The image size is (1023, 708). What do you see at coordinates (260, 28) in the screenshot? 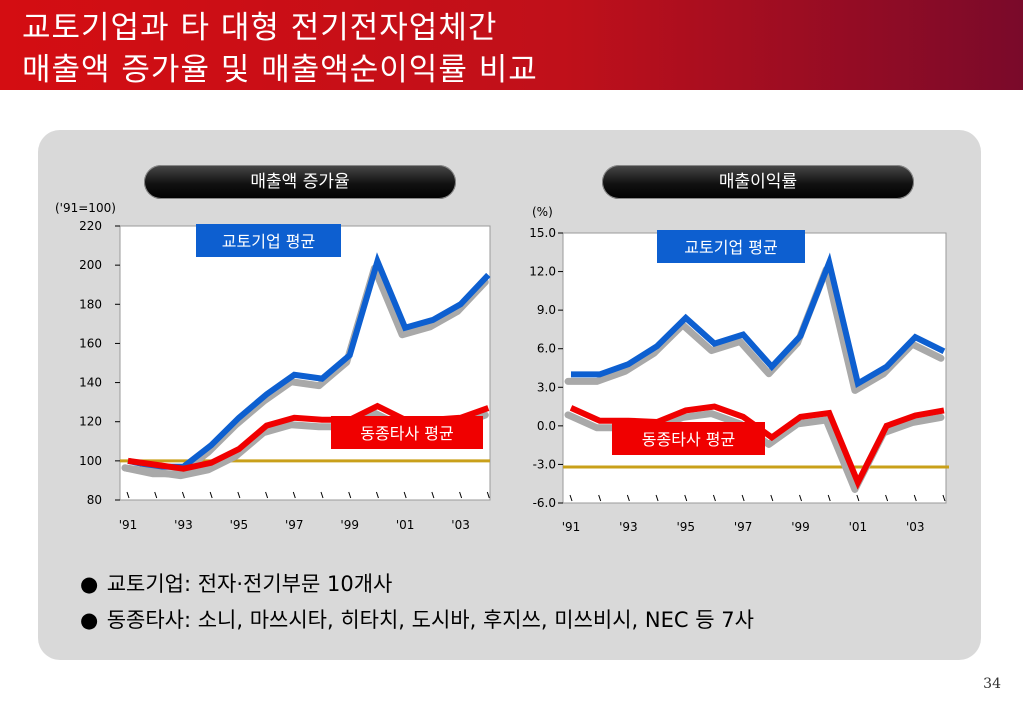
I see `page-title-line-1: 교토기업과 타 대형 전기전자업체간` at bounding box center [260, 28].